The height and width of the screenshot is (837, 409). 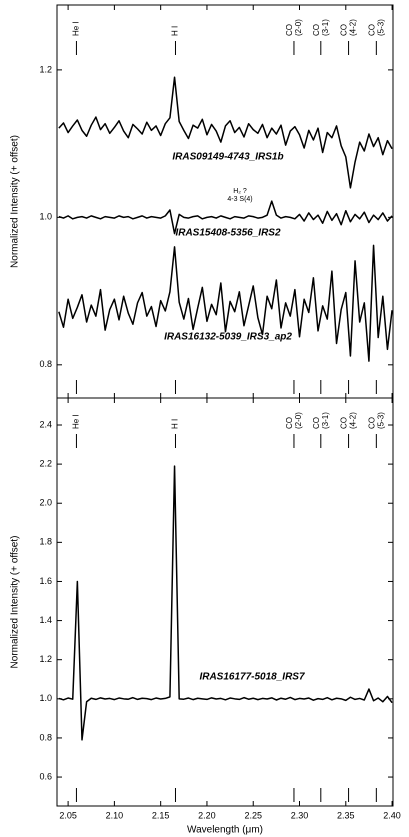 I want to click on y-tick-label: 1.8, so click(x=45, y=542).